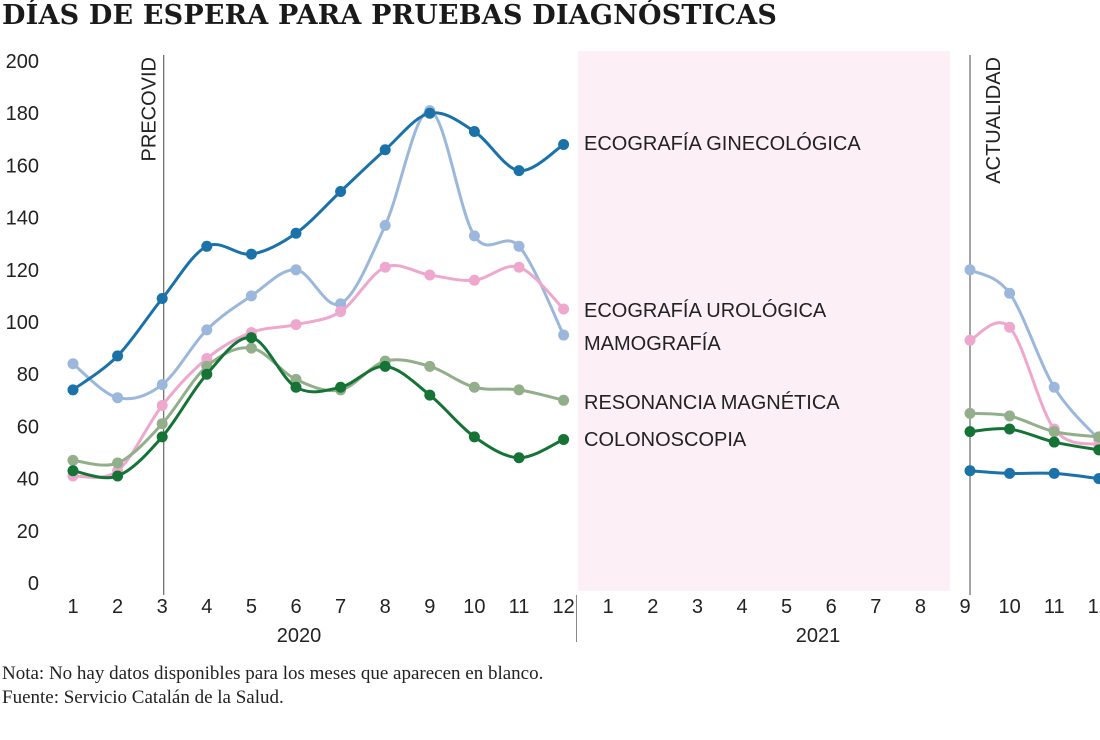  I want to click on y-tick-label: 0, so click(33, 584).